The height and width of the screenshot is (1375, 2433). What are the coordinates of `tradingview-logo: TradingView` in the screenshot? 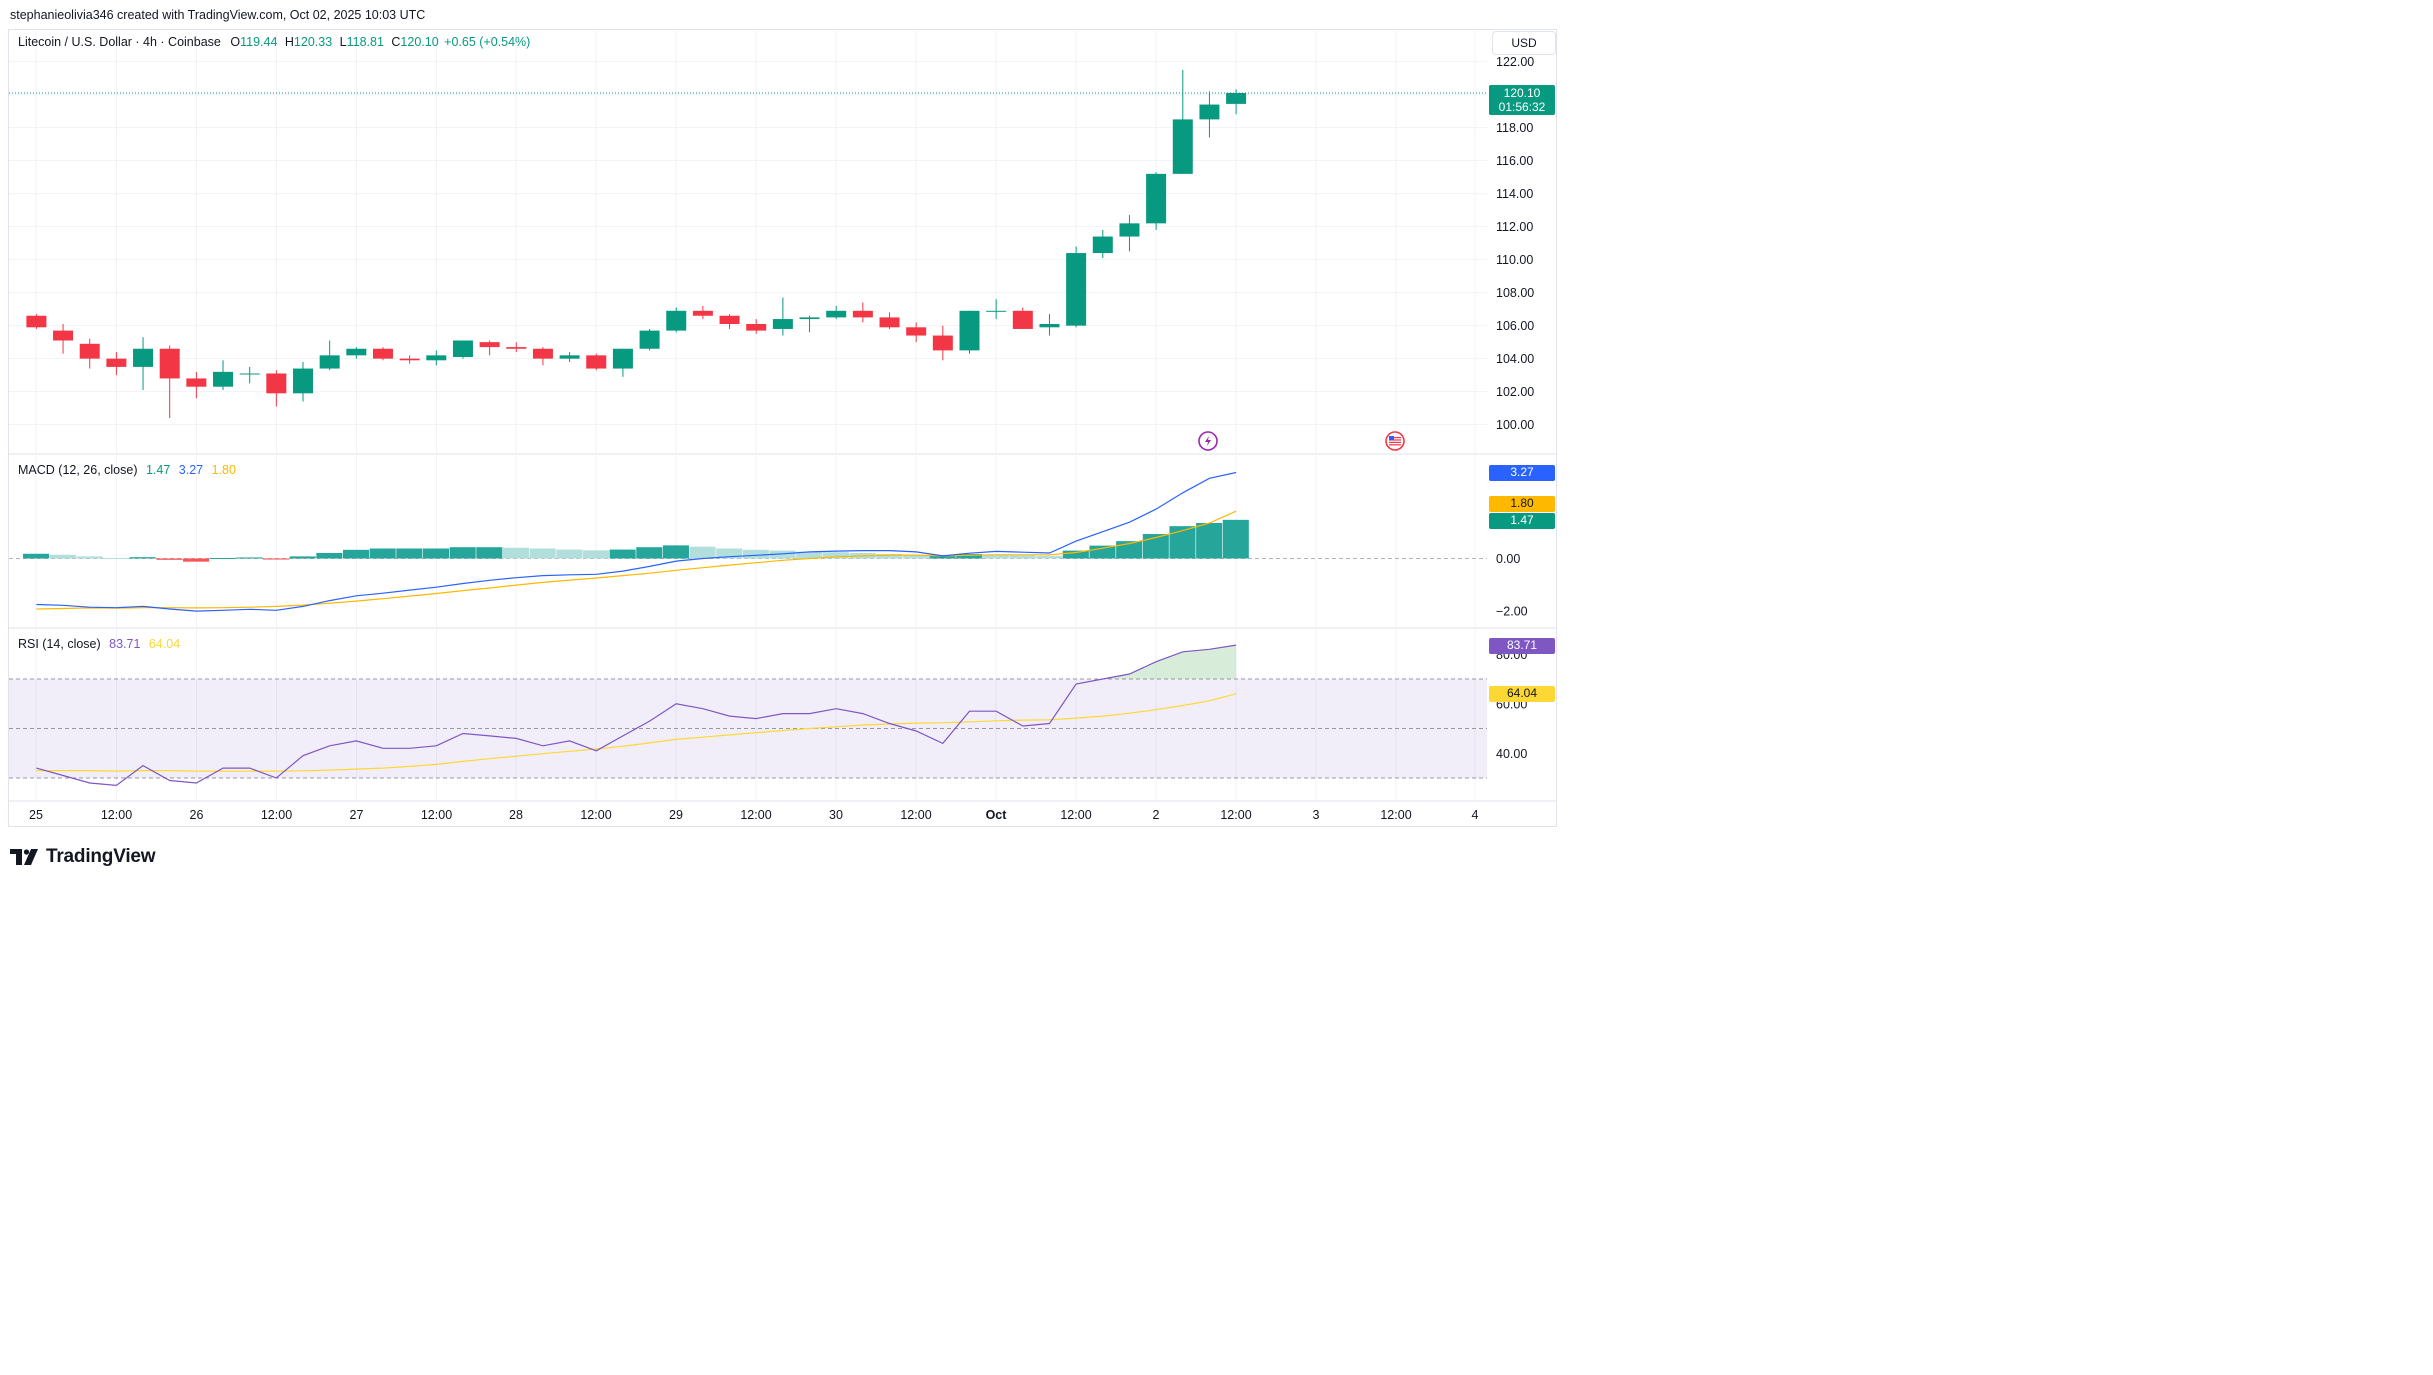 It's located at (83, 857).